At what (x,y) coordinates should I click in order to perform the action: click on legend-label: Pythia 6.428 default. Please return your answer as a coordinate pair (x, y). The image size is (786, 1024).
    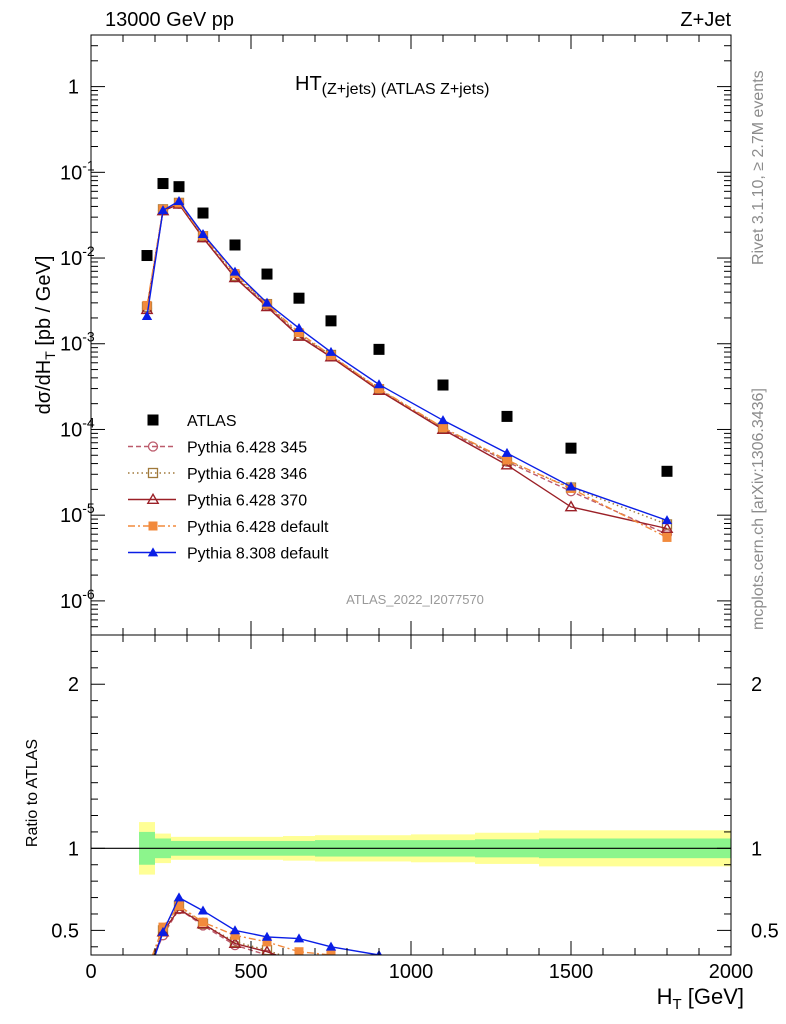
    Looking at the image, I should click on (258, 527).